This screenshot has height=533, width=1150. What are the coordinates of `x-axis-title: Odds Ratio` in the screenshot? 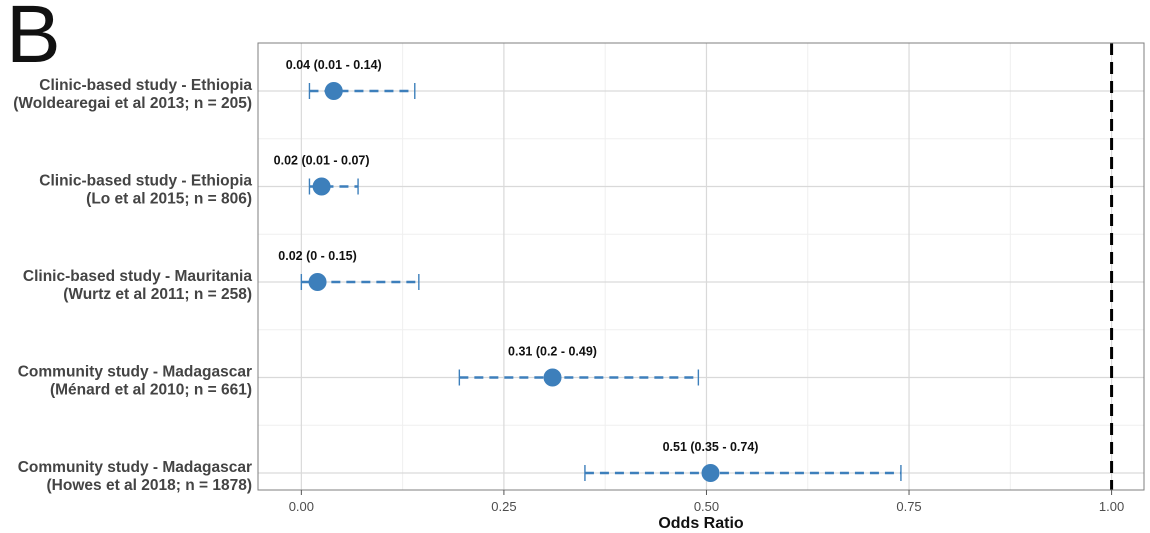 It's located at (701, 523).